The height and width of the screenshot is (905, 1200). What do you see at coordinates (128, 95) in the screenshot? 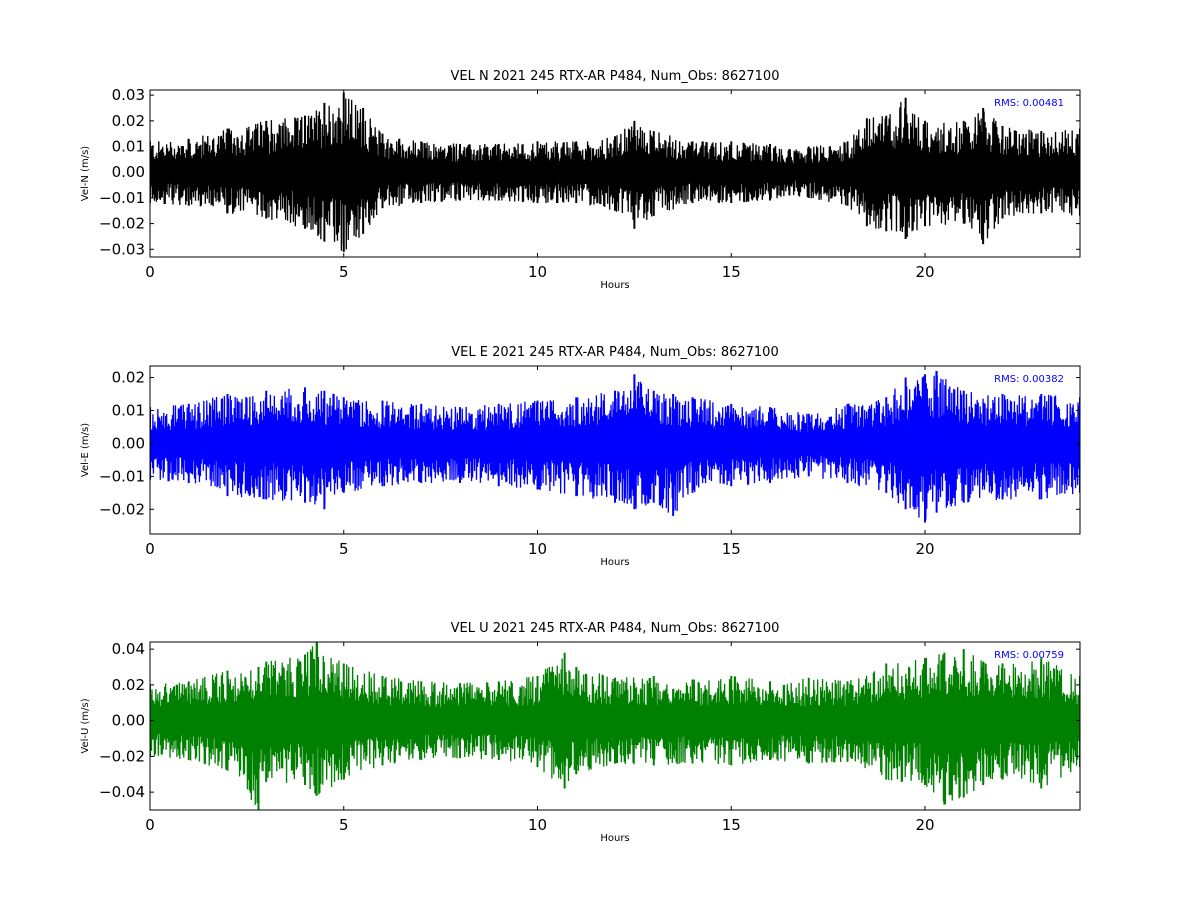
I see `y-tick-label: 0.03` at bounding box center [128, 95].